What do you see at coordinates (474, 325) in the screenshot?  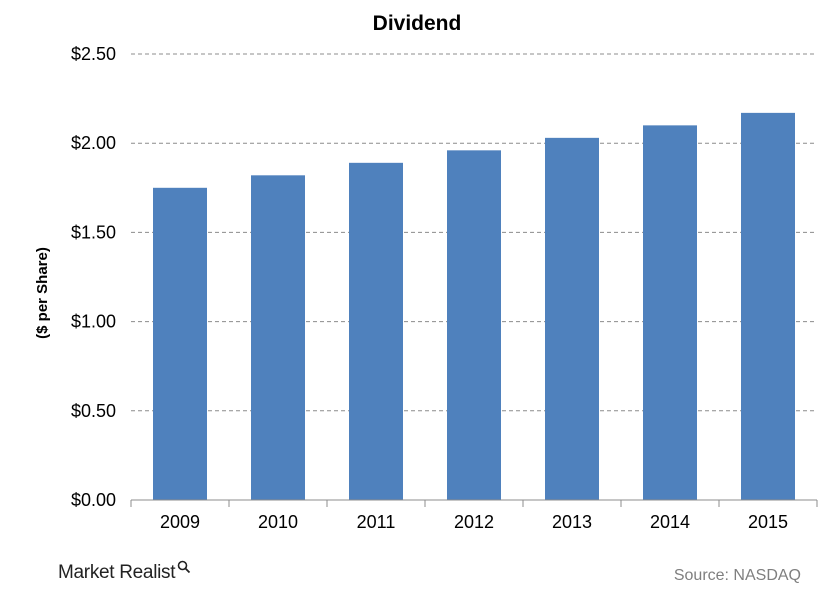 I see `bar-2012` at bounding box center [474, 325].